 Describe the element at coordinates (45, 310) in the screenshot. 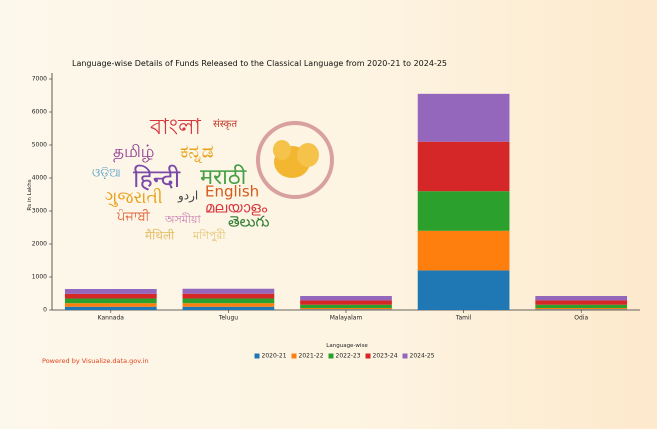

I see `y-tick-label: 0` at that location.